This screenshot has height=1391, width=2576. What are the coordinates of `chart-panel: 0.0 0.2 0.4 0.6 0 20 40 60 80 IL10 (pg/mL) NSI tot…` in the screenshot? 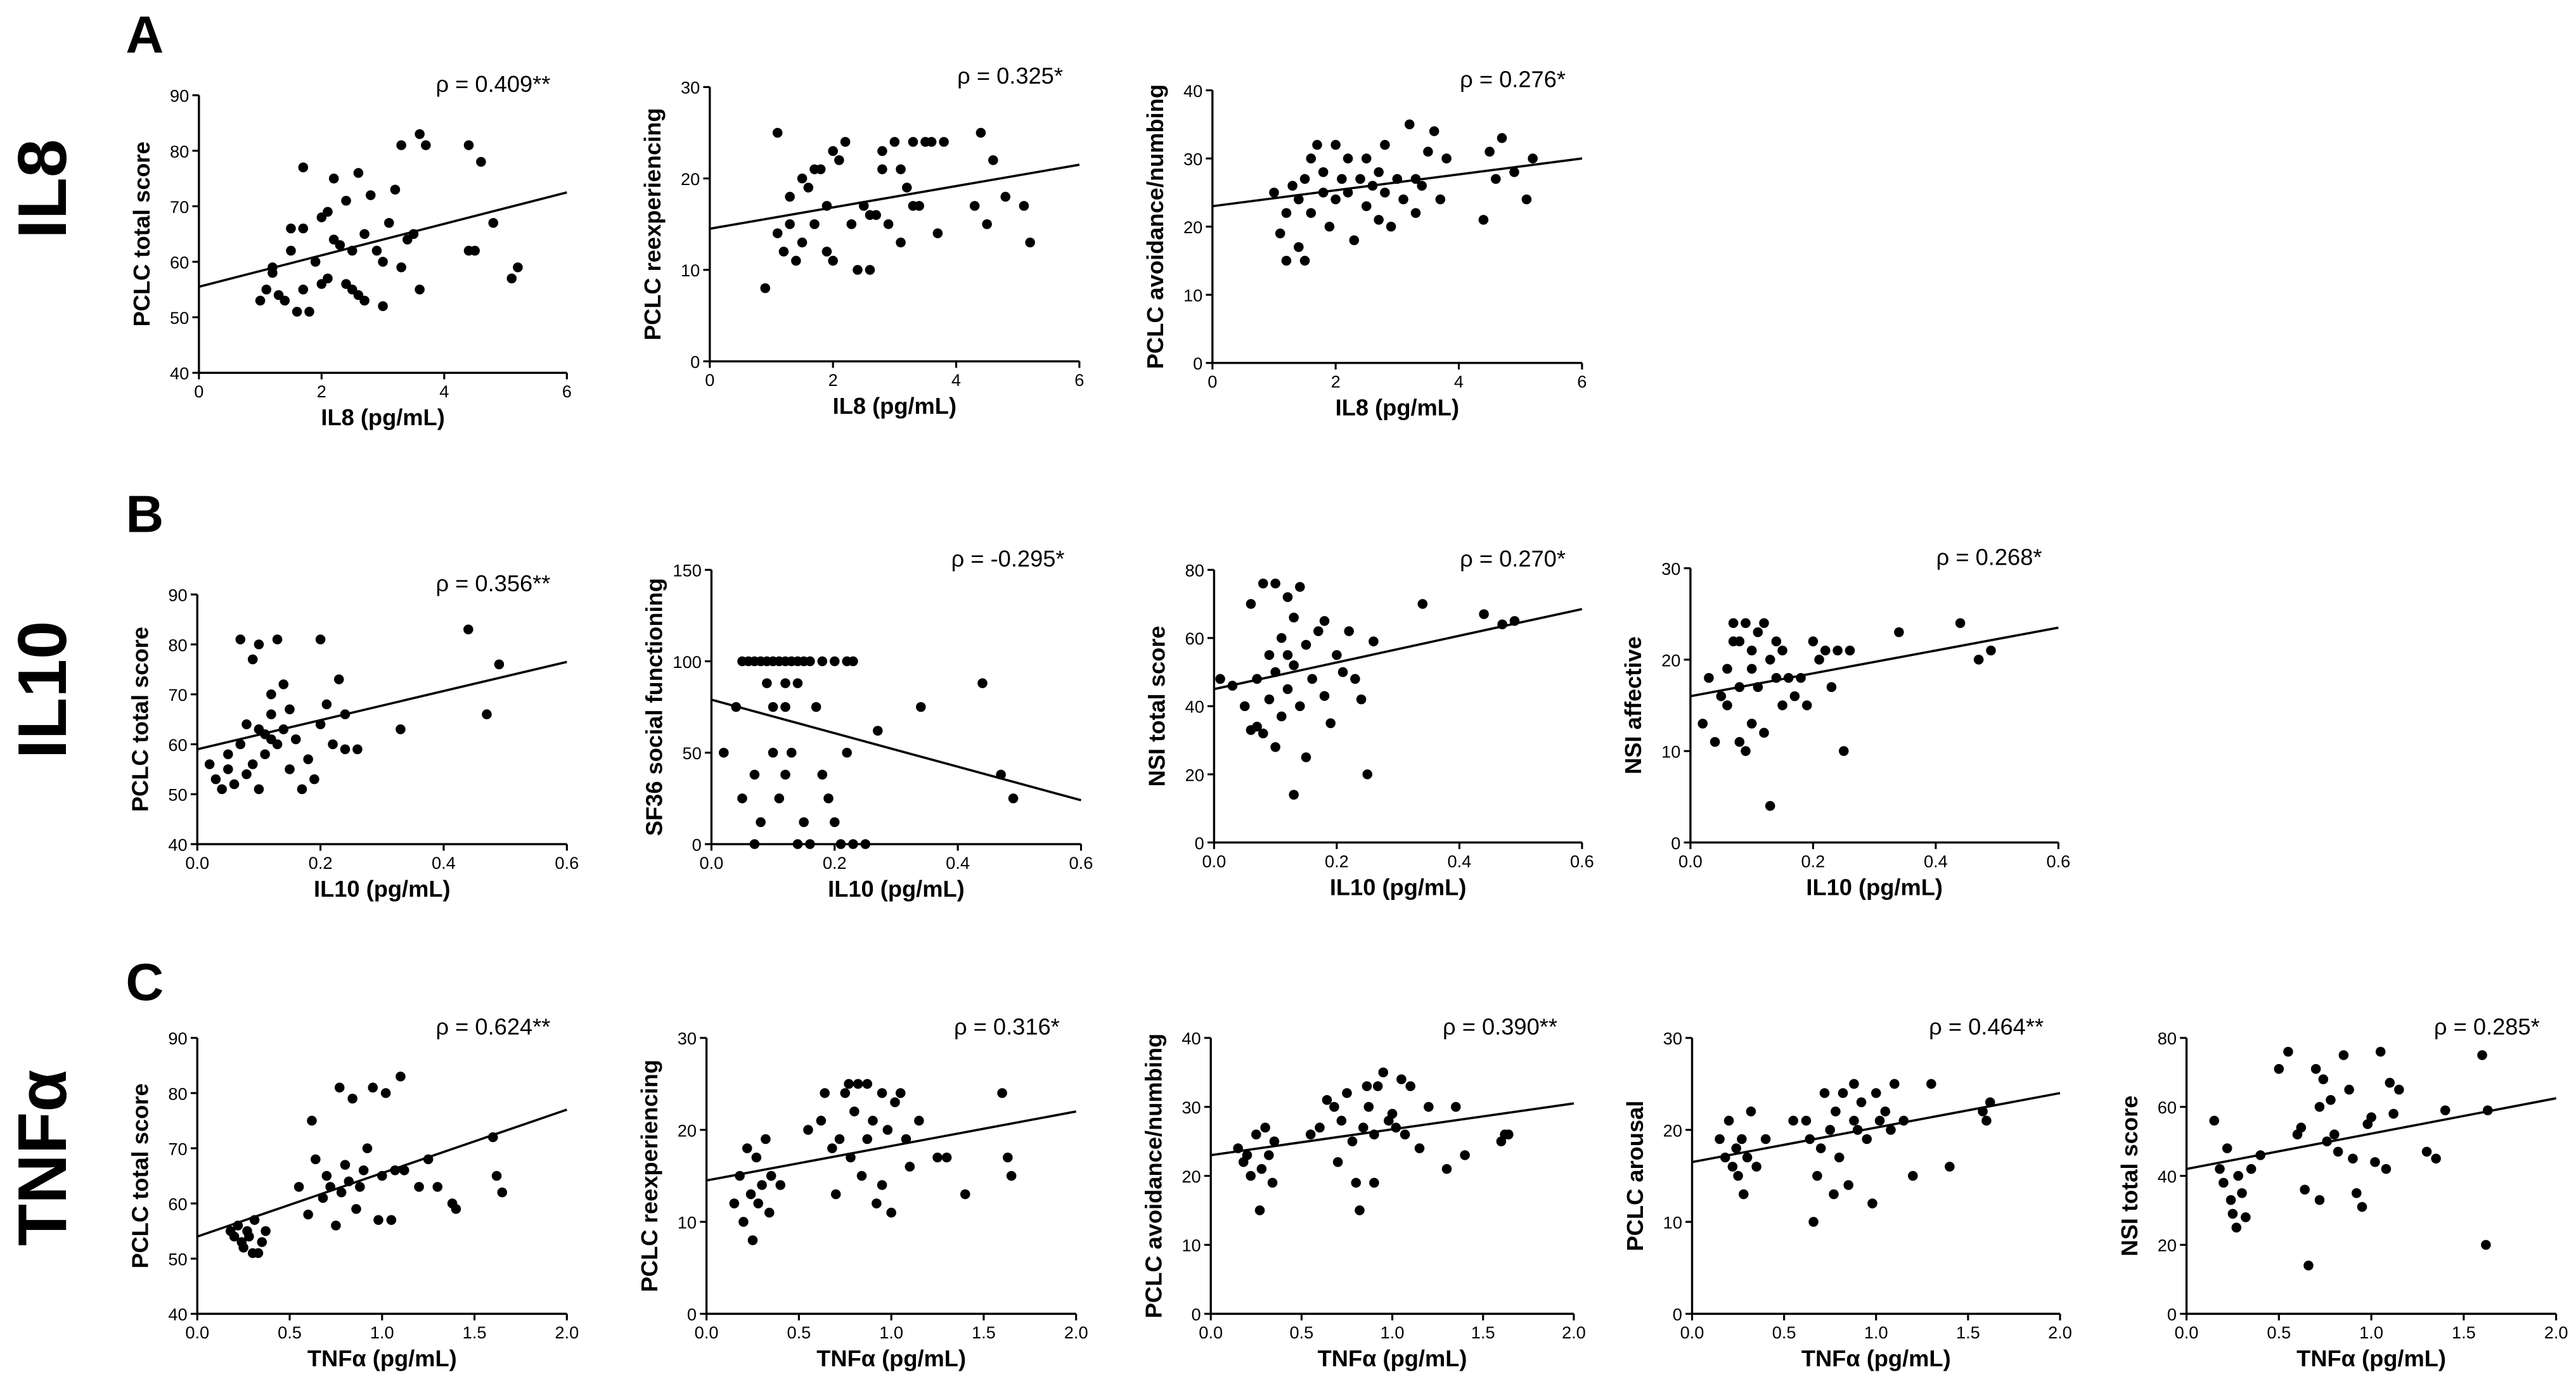 It's located at (1369, 723).